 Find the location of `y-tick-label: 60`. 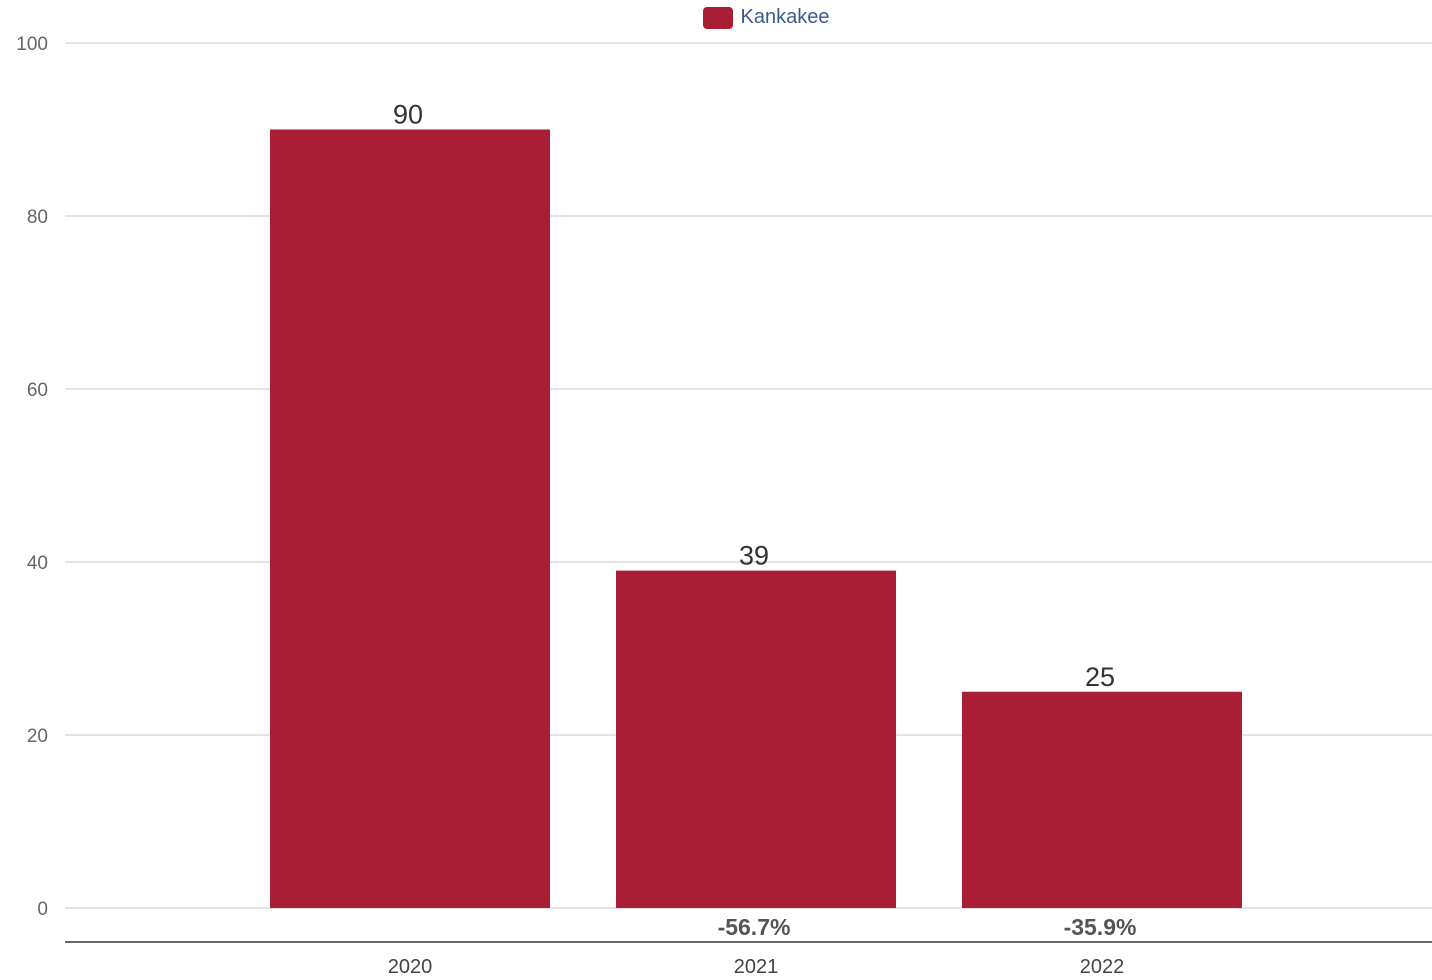

y-tick-label: 60 is located at coordinates (37, 390).